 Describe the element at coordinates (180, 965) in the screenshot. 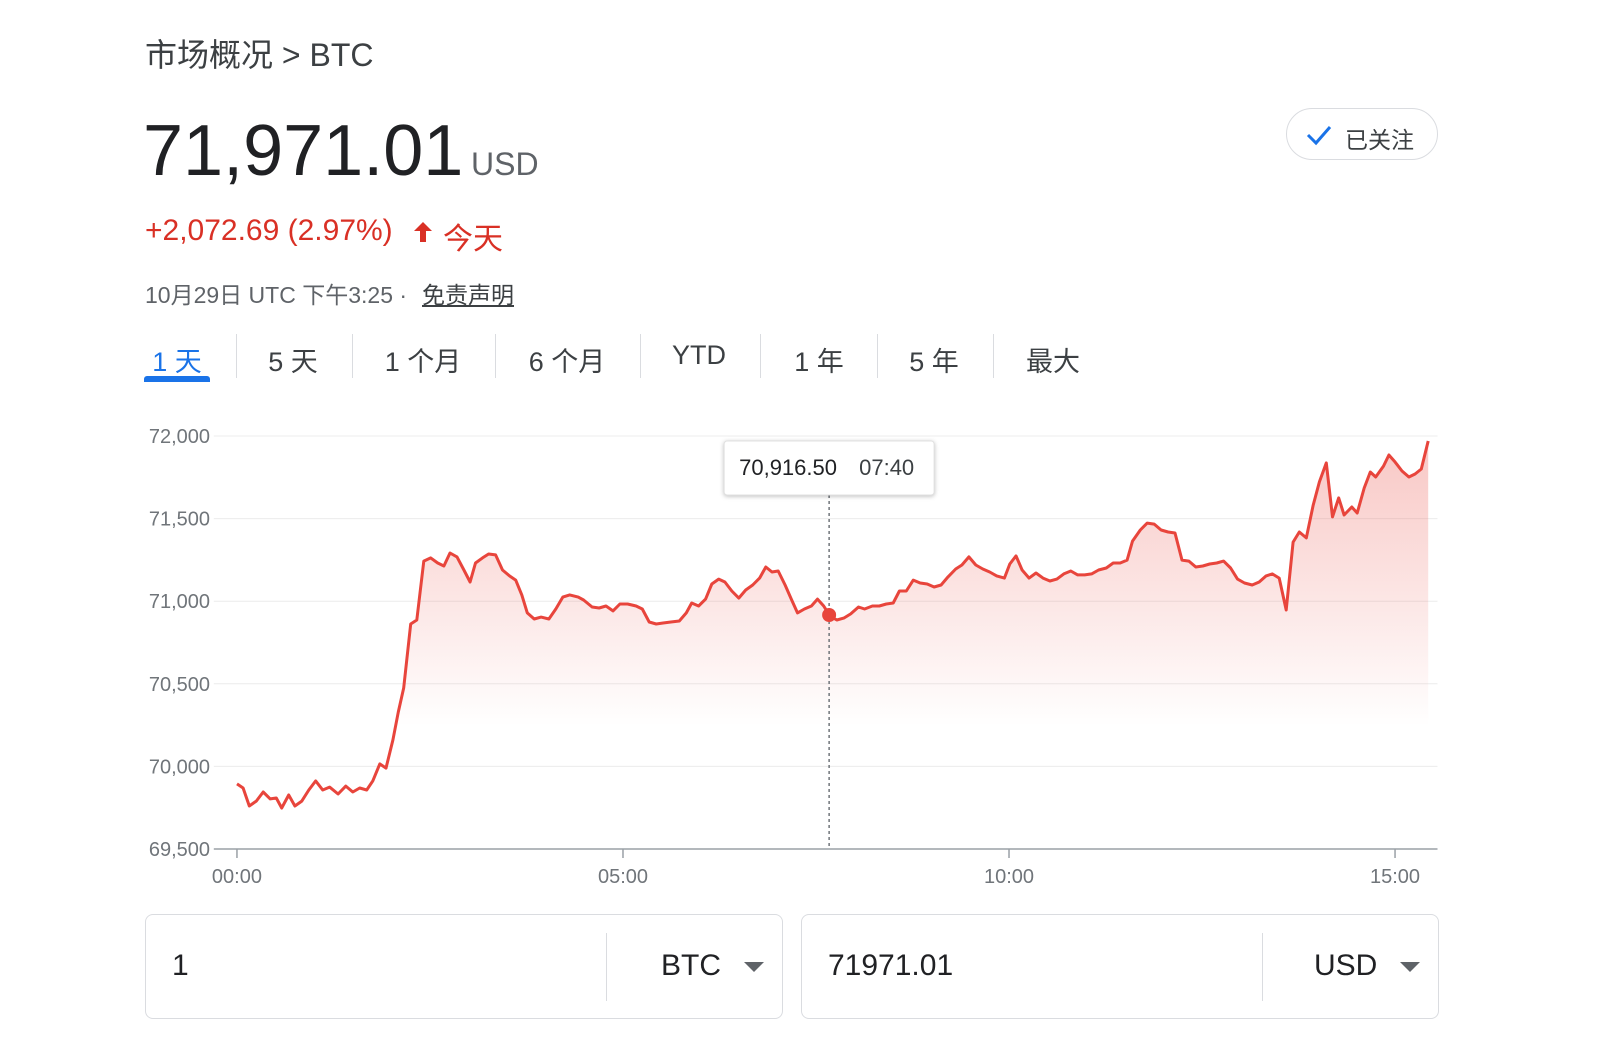

I see `from-amount: 1` at that location.